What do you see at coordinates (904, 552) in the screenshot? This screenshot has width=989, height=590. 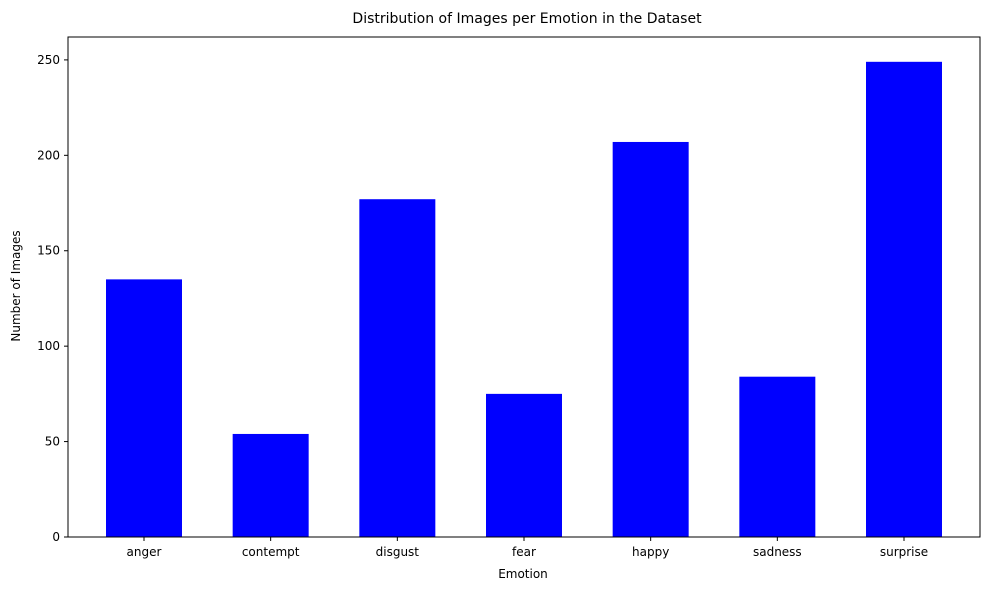 I see `x-tick-label-surprise: surprise` at bounding box center [904, 552].